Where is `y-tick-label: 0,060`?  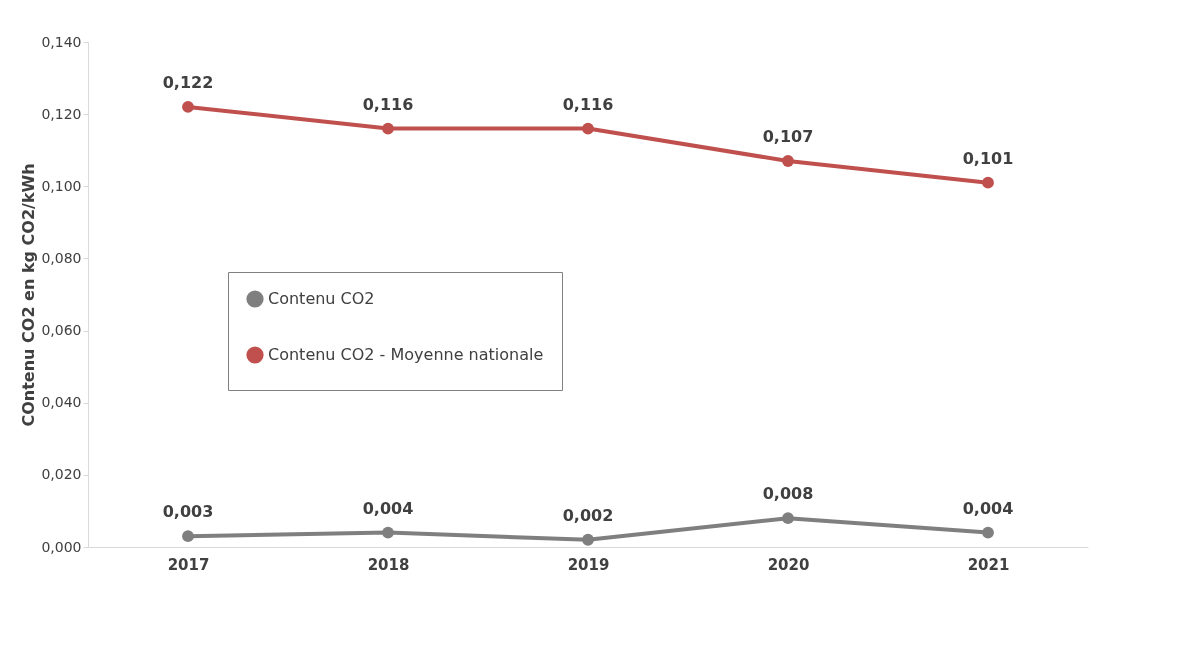 y-tick-label: 0,060 is located at coordinates (61, 330).